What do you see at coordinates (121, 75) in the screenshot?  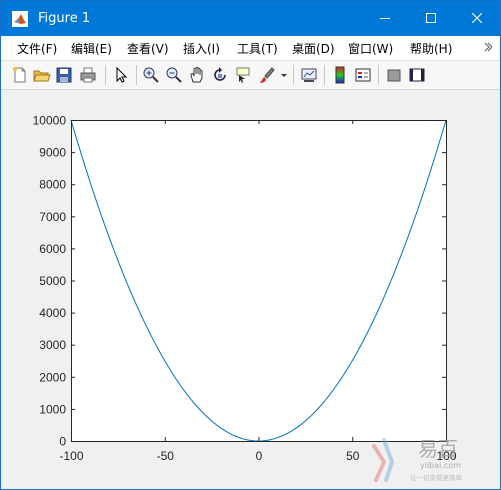 I see `pointer-icon` at bounding box center [121, 75].